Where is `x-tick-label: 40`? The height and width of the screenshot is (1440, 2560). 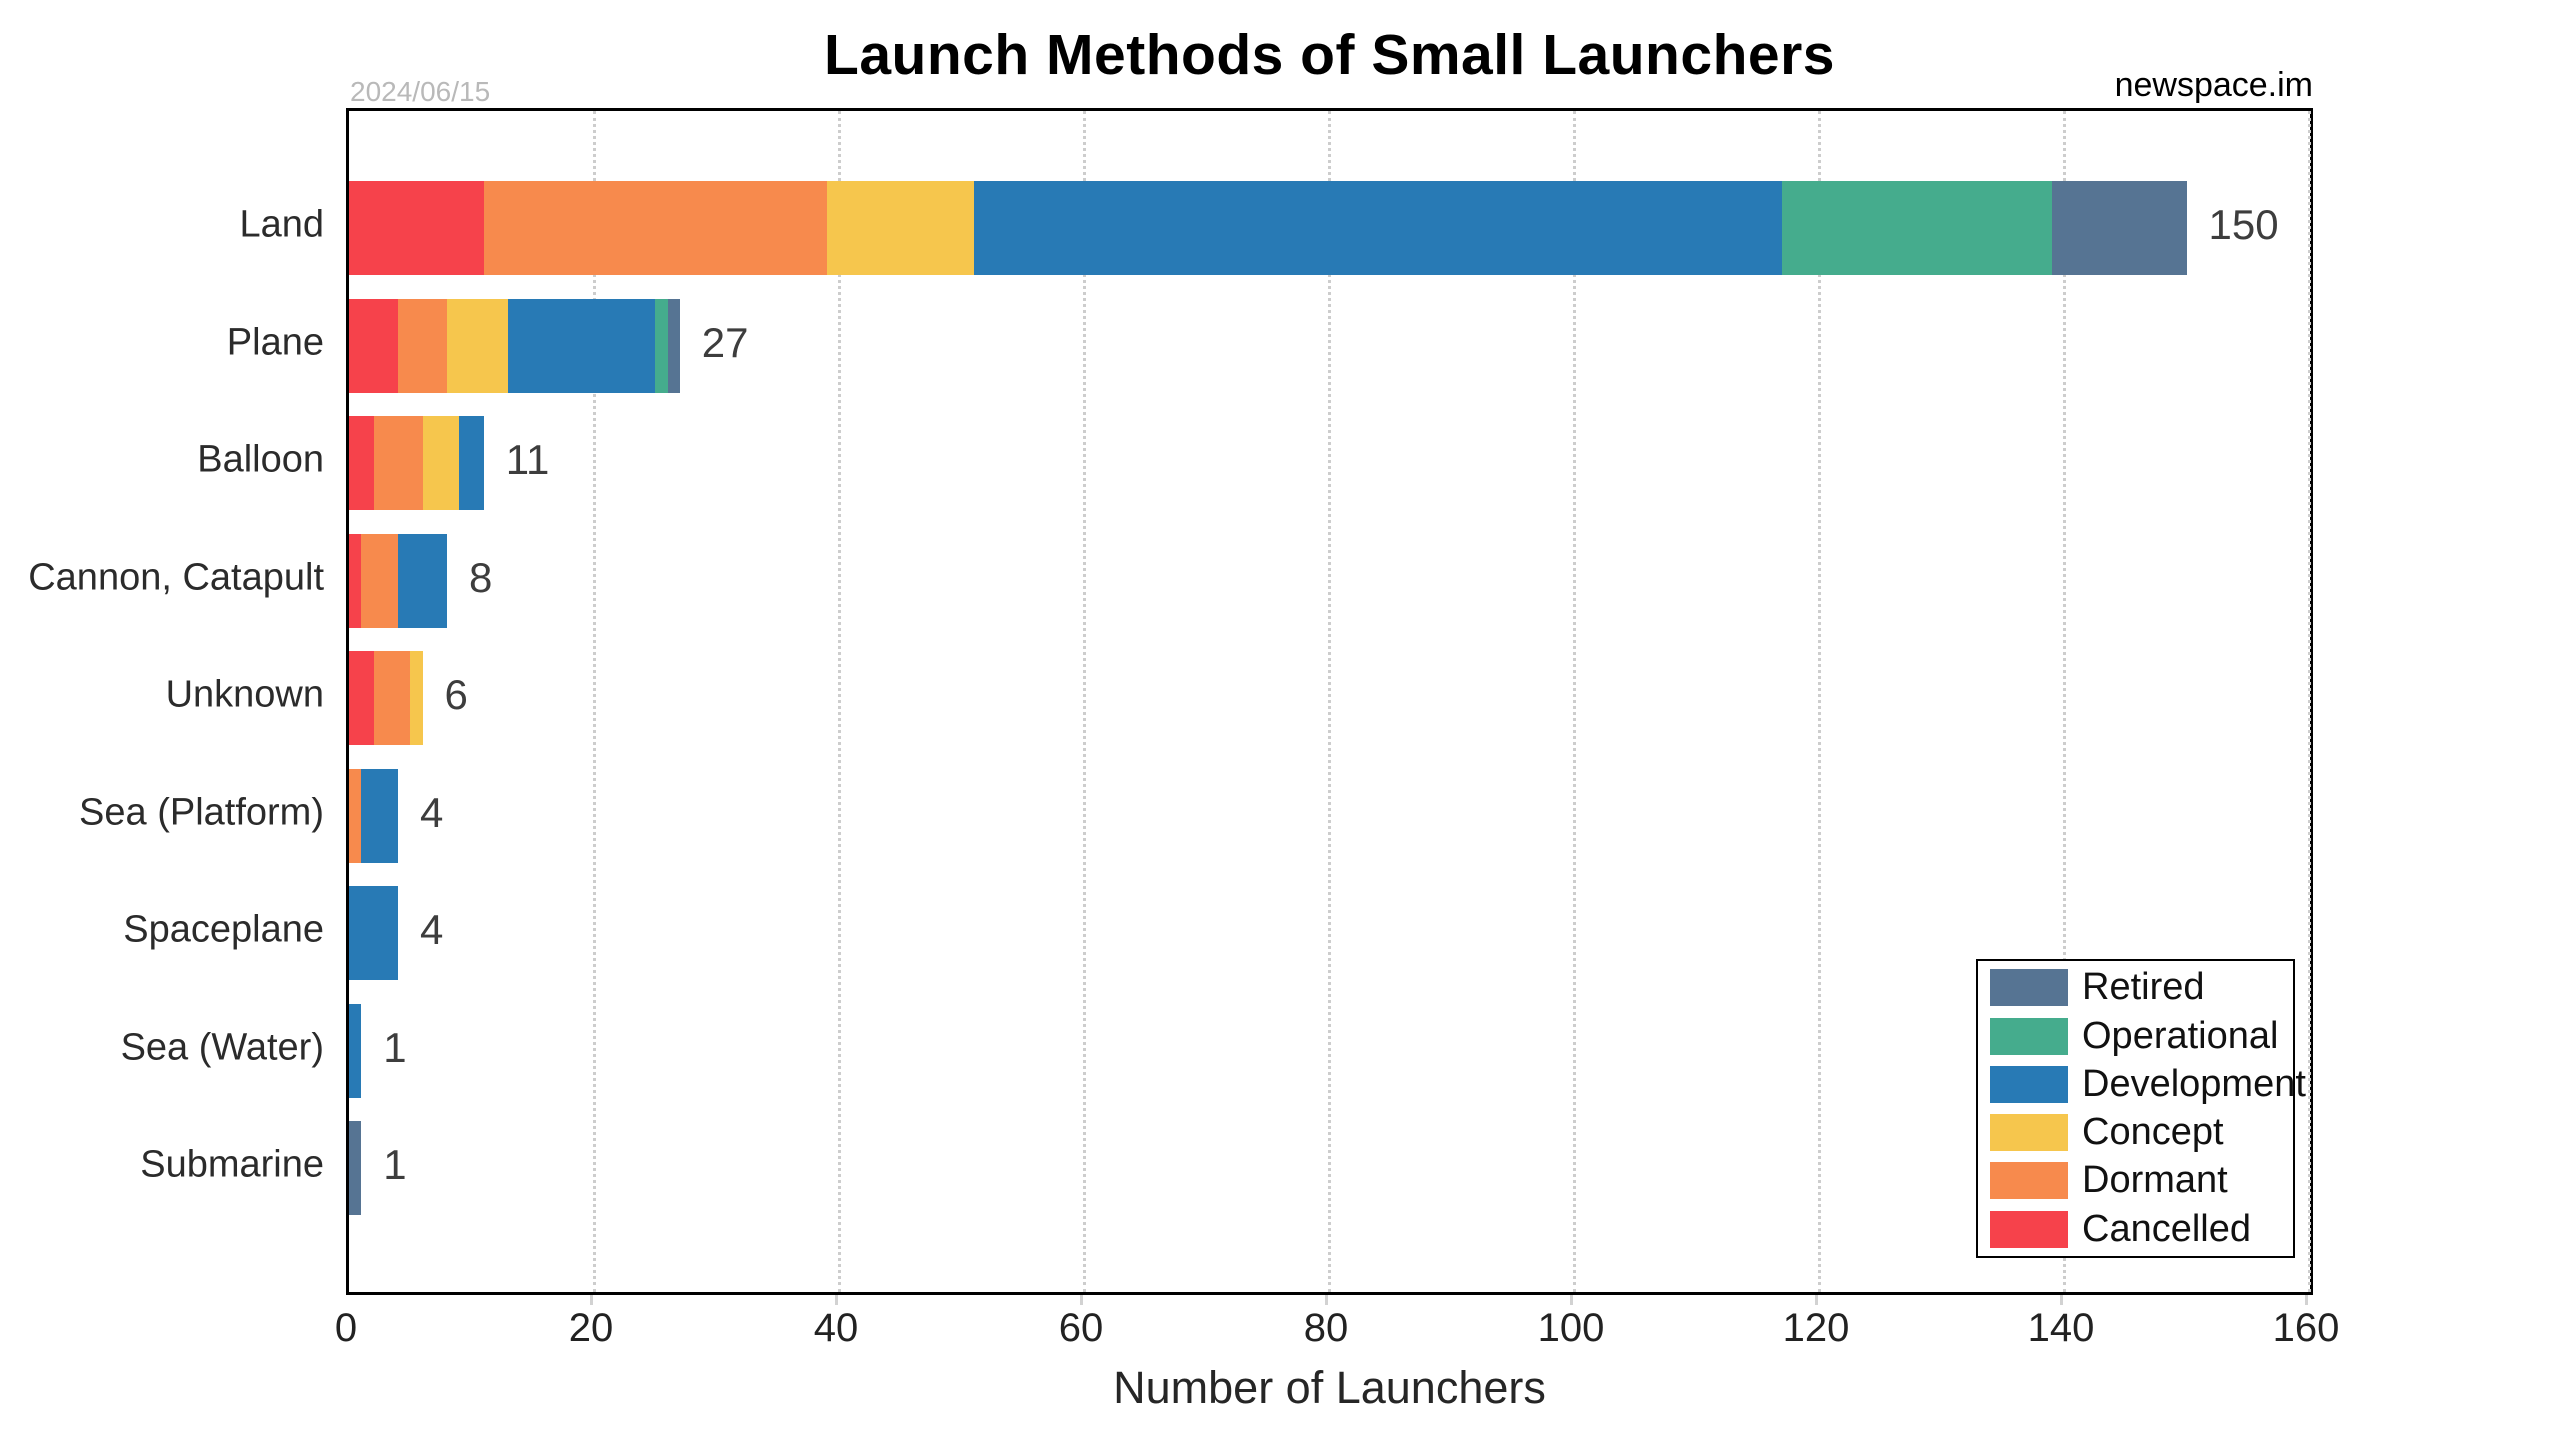
x-tick-label: 40 is located at coordinates (836, 1328).